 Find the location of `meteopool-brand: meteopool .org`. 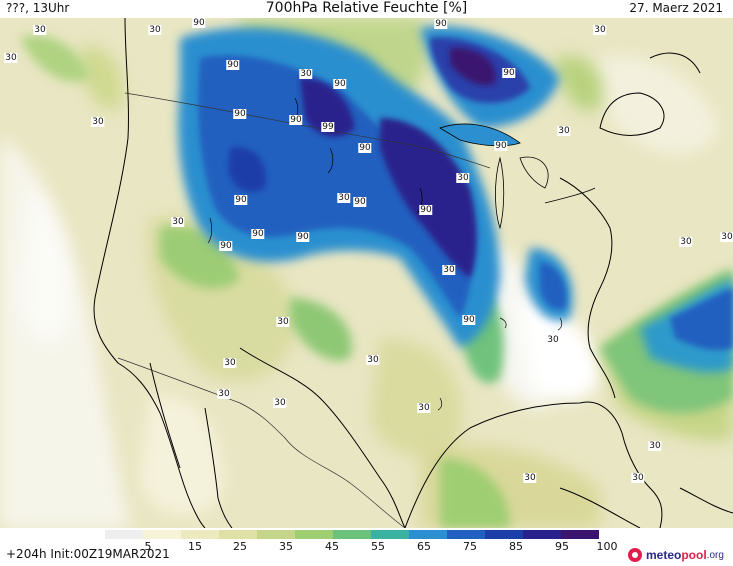

meteopool-brand: meteopool .org is located at coordinates (676, 555).